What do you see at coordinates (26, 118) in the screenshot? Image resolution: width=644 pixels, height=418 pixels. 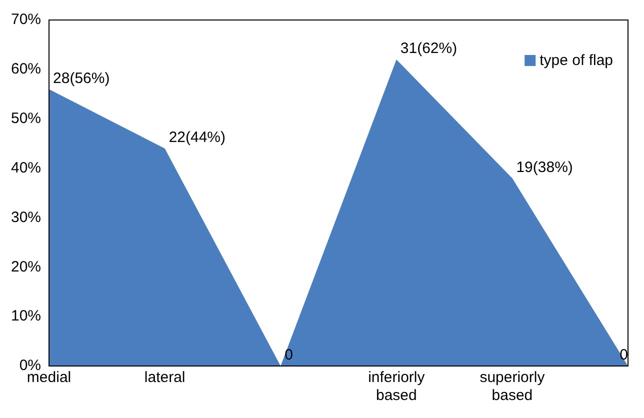 I see `y-tick-label: 50%` at bounding box center [26, 118].